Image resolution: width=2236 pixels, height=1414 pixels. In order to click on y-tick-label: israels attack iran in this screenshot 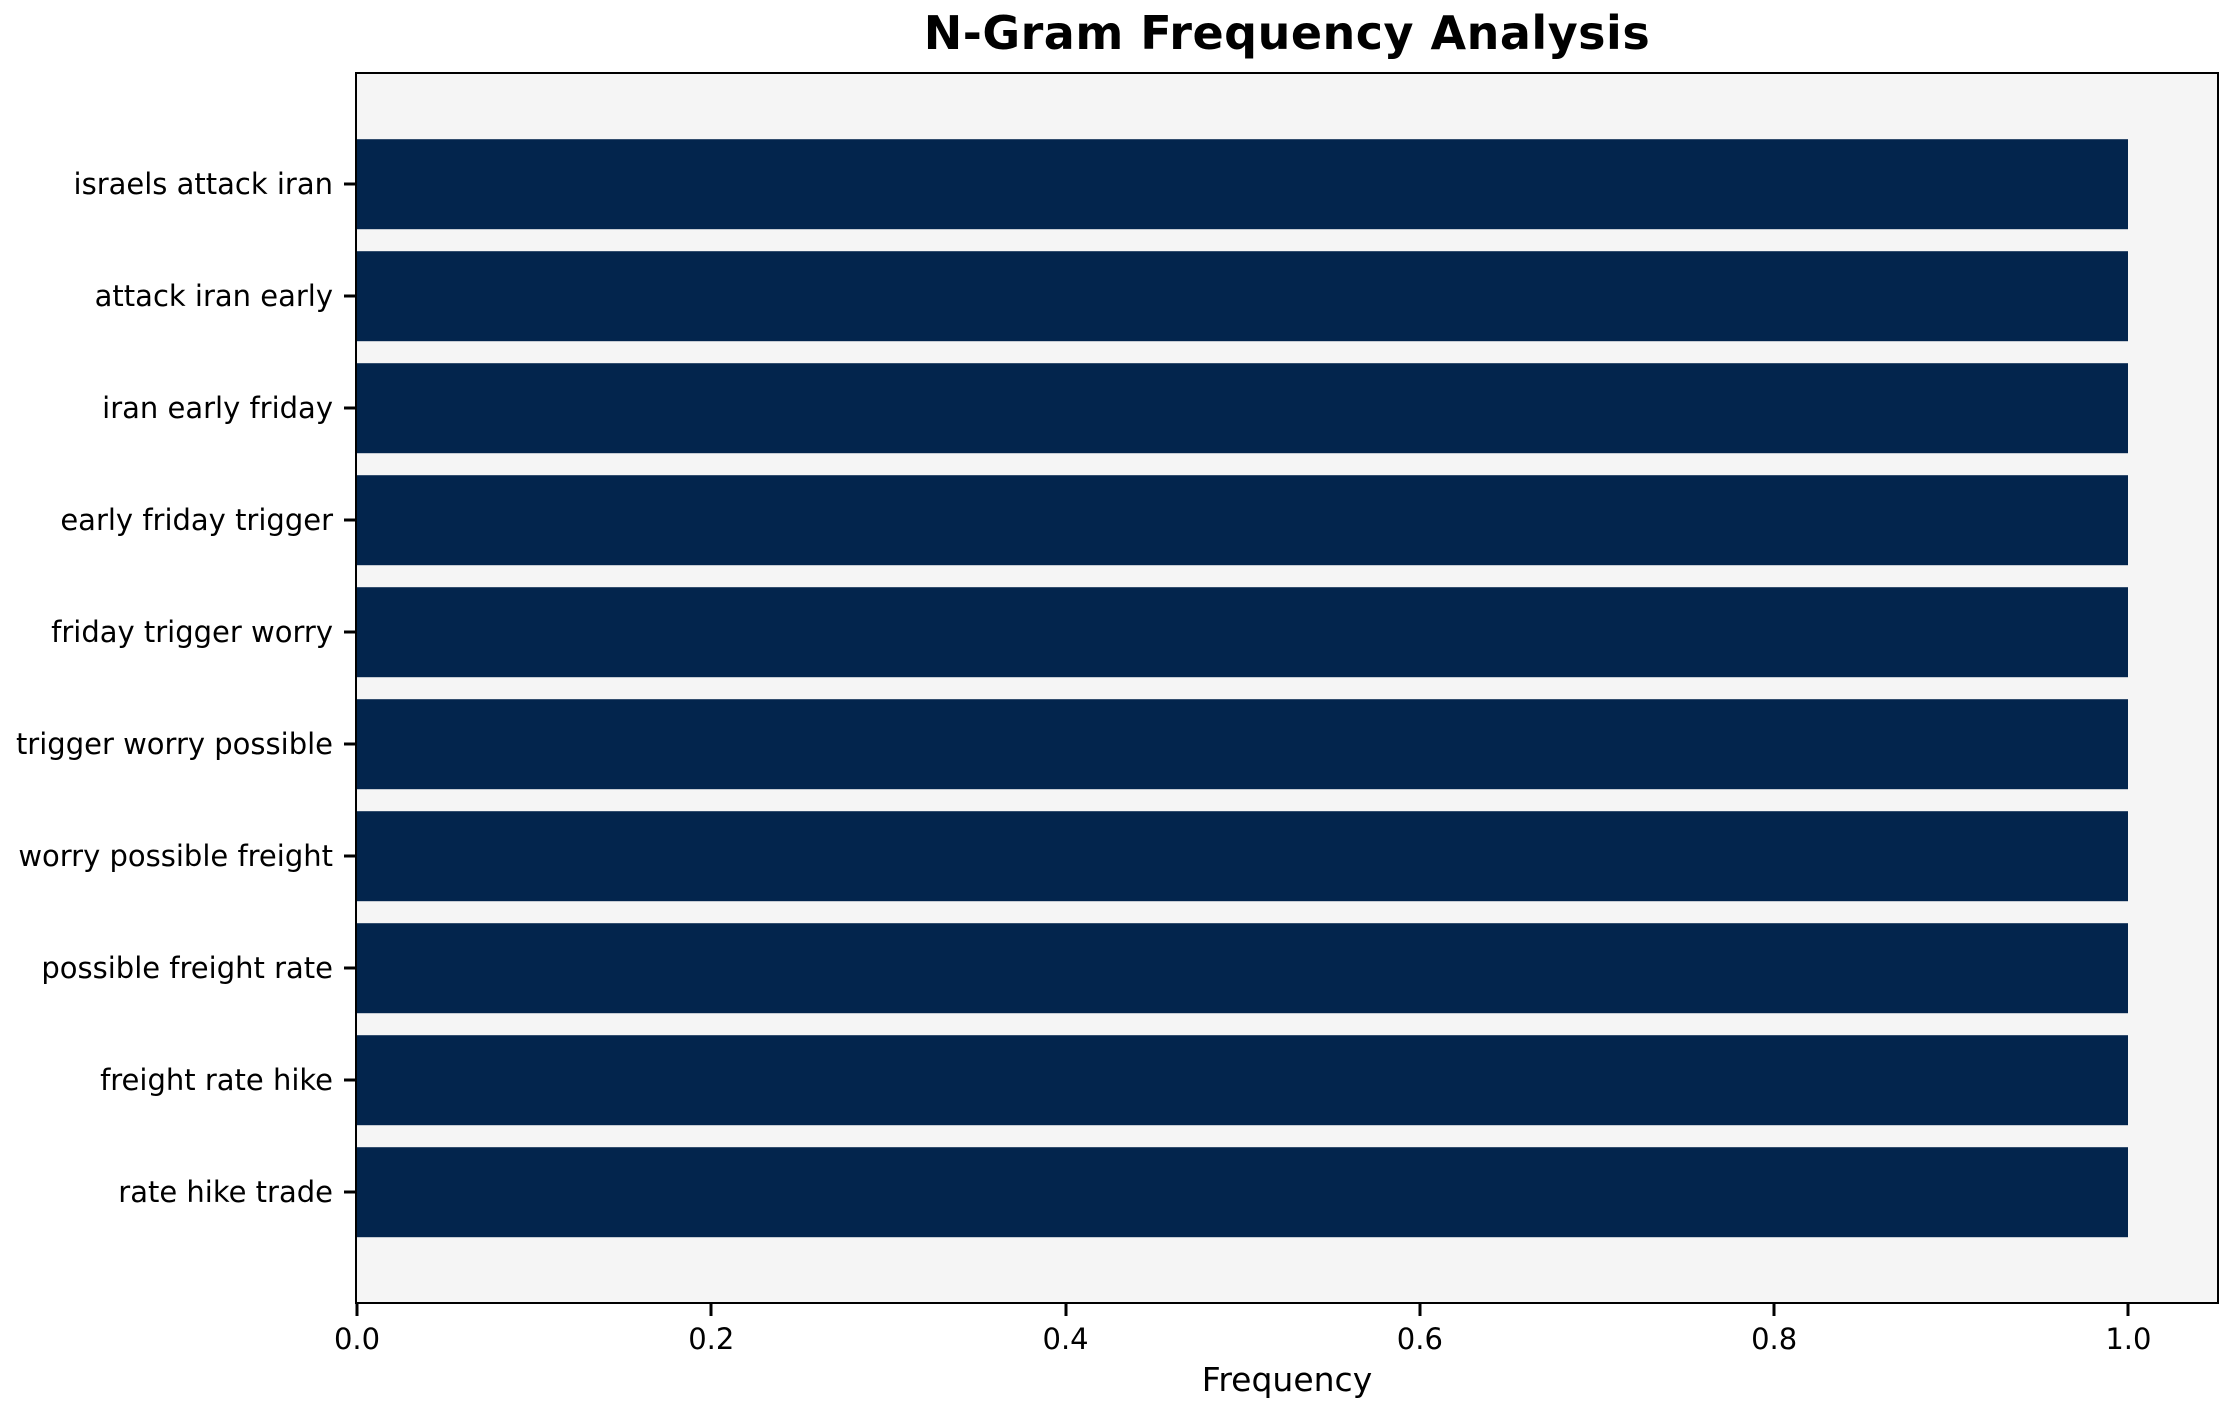, I will do `click(203, 184)`.